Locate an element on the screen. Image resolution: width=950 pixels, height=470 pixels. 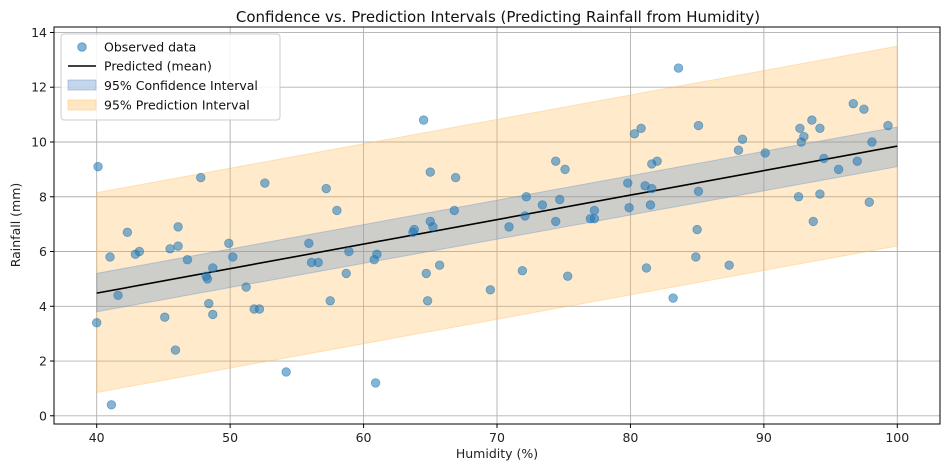
x-tick-label: 90 is located at coordinates (764, 437).